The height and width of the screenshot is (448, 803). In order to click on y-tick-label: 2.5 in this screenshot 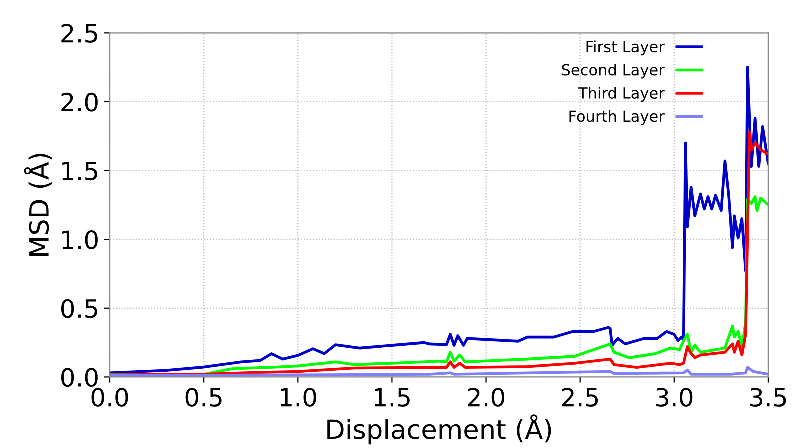, I will do `click(80, 34)`.